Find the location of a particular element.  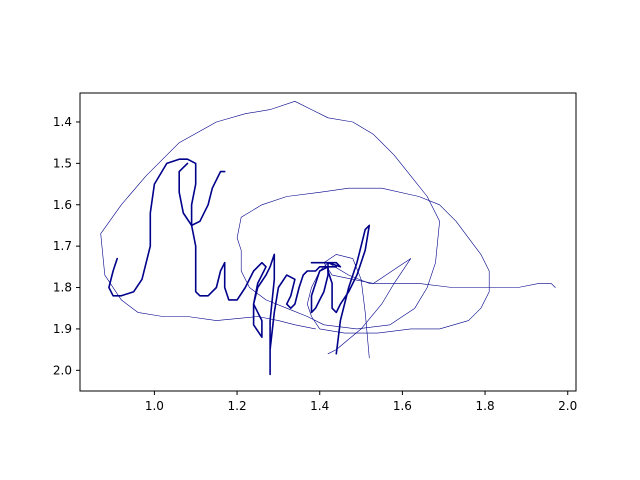

y-tick-label: 1.4 is located at coordinates (62, 122).